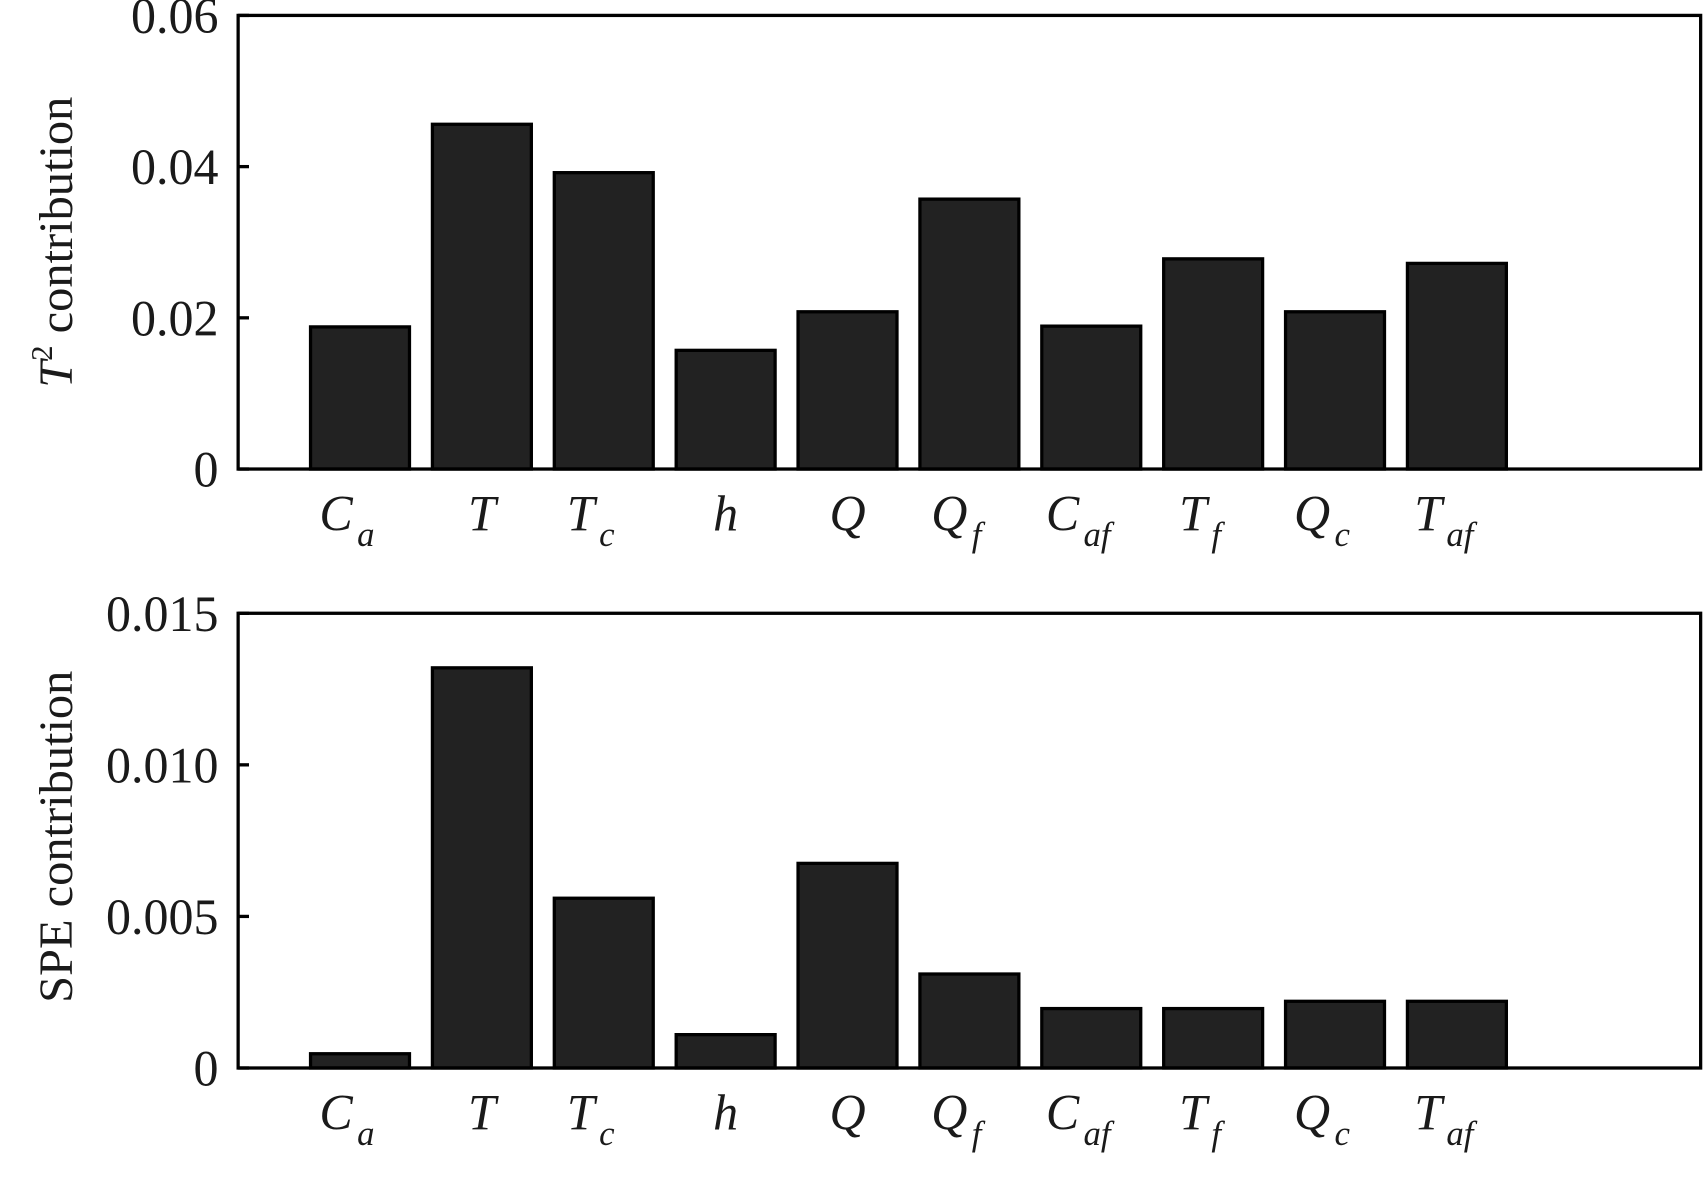 Image resolution: width=1705 pixels, height=1177 pixels. What do you see at coordinates (162, 765) in the screenshot?
I see `y-tick-label: 0.010` at bounding box center [162, 765].